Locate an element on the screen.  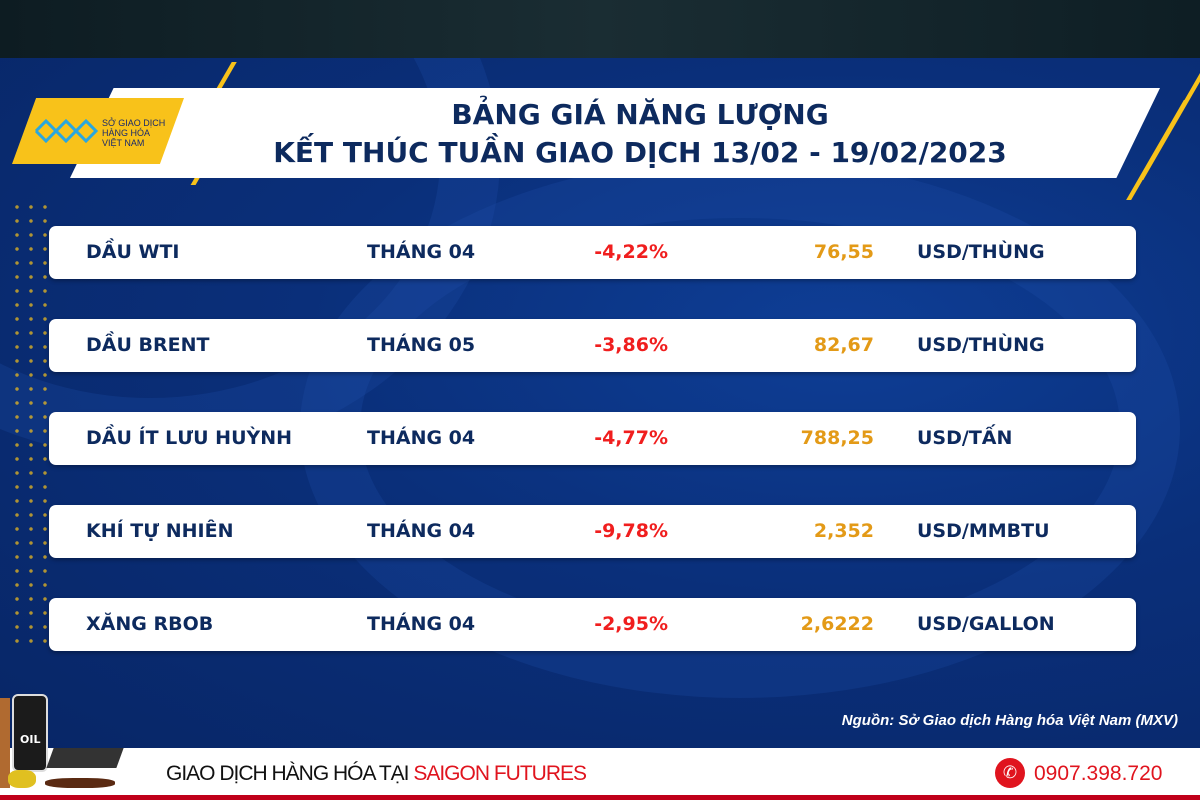
brand-name: SAIGON FUTURES is located at coordinates (500, 773).